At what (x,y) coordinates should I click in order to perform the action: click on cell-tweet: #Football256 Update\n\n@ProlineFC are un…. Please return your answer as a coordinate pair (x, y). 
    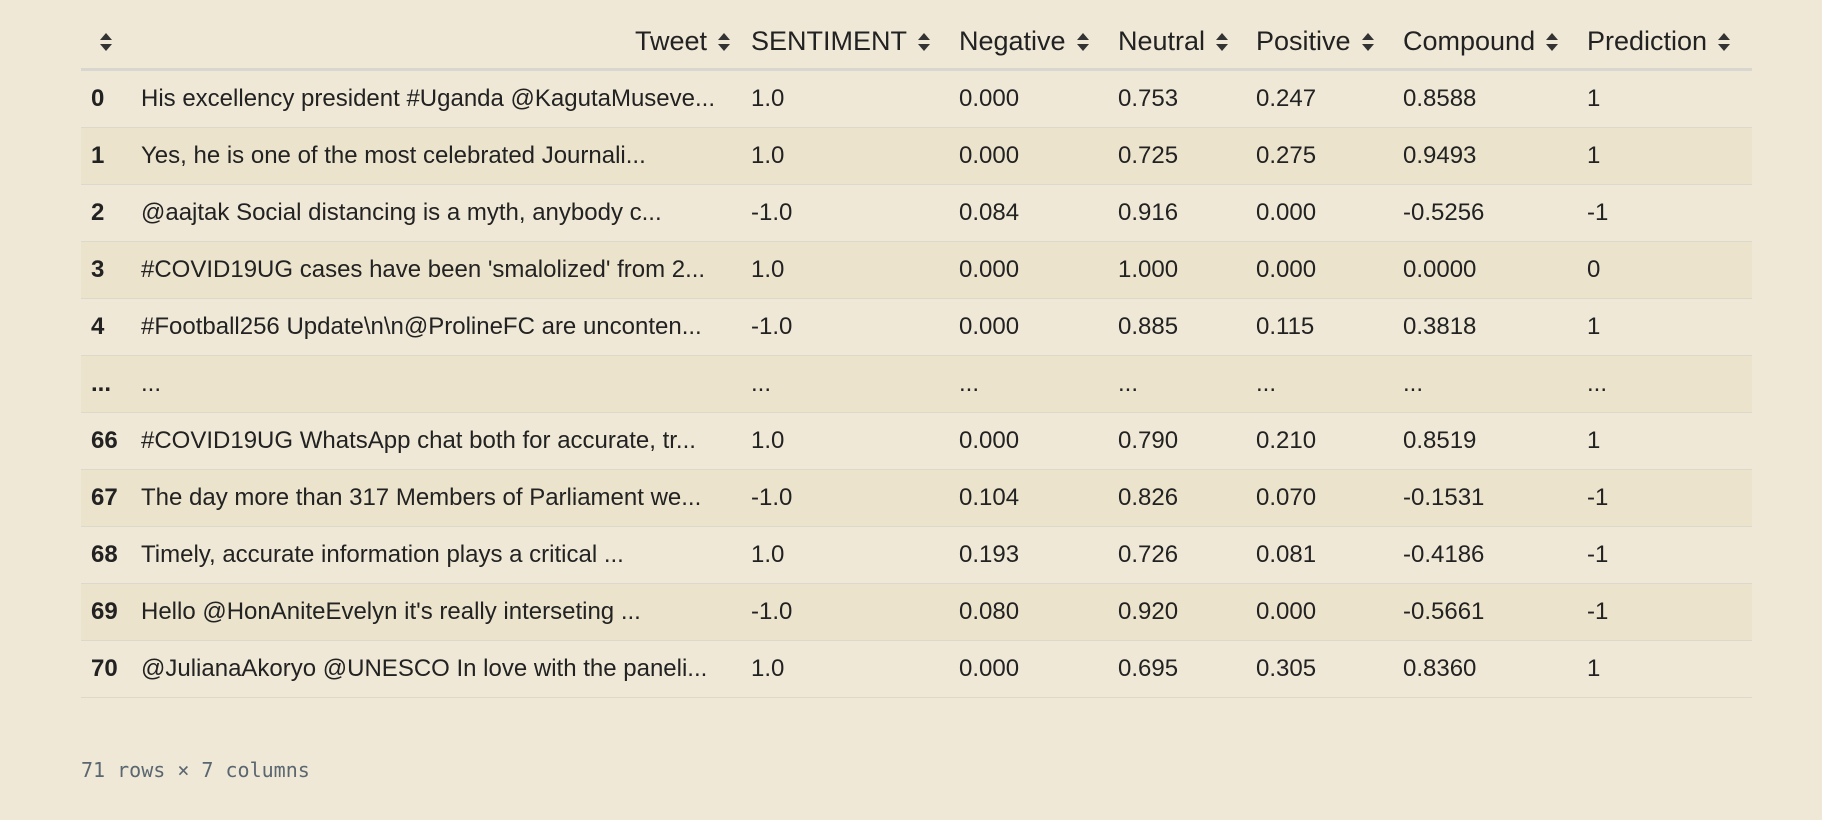
    Looking at the image, I should click on (436, 327).